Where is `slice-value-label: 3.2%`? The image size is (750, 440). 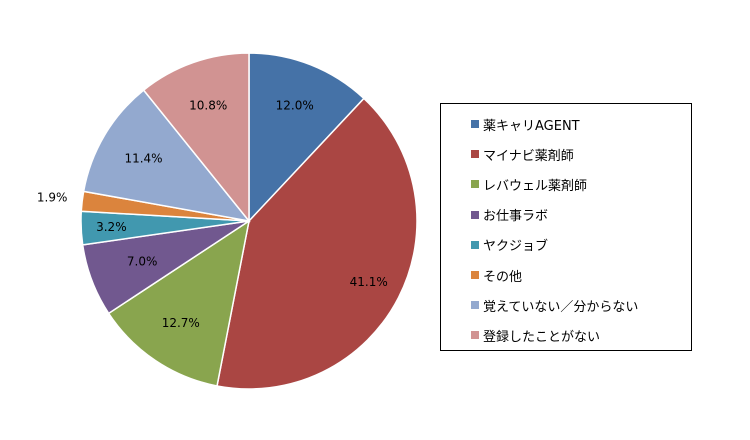
slice-value-label: 3.2% is located at coordinates (111, 227).